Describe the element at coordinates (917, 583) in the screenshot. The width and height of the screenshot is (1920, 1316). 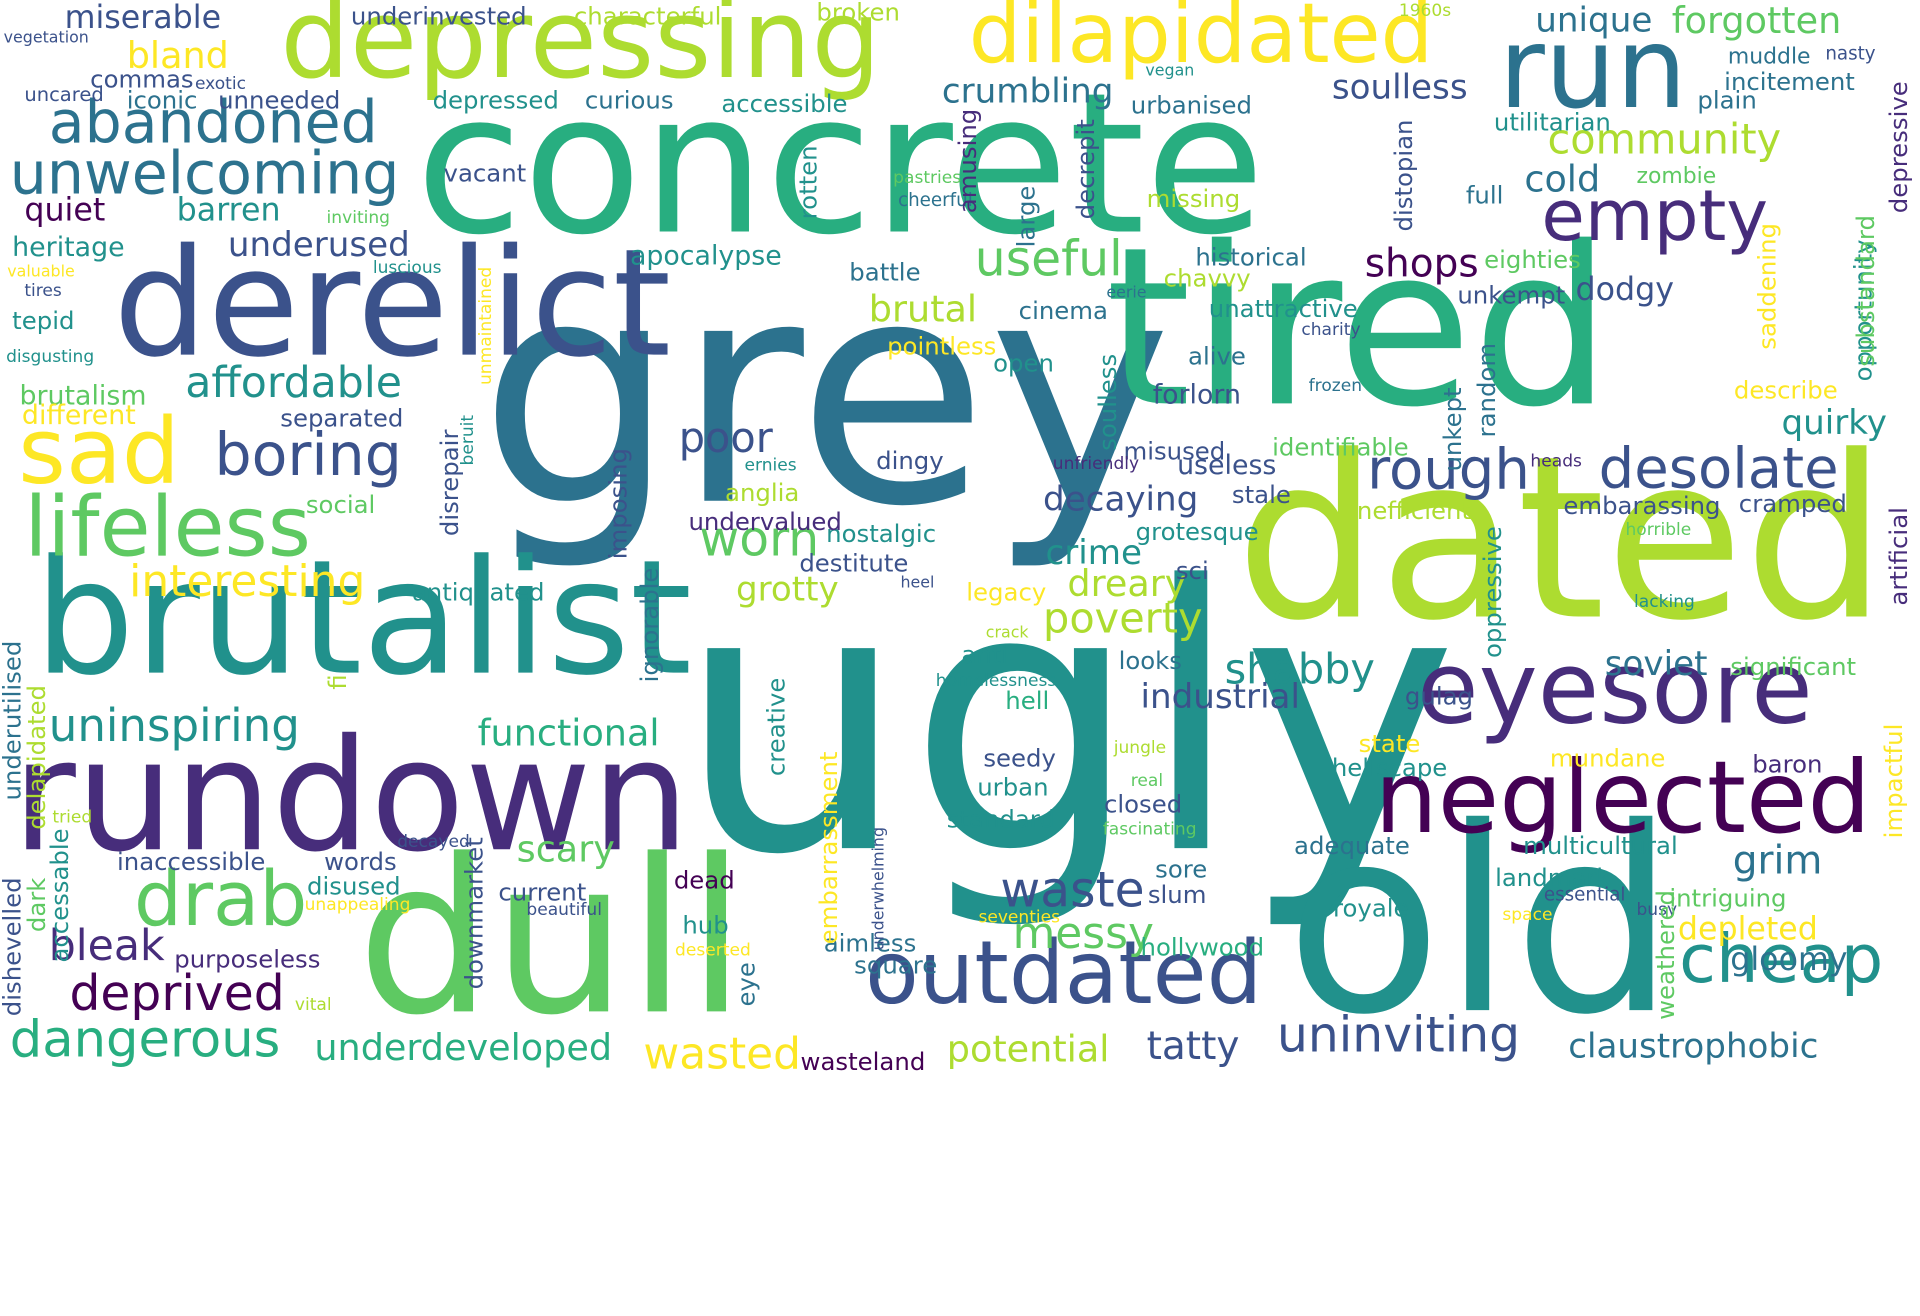
I see `word: heel` at that location.